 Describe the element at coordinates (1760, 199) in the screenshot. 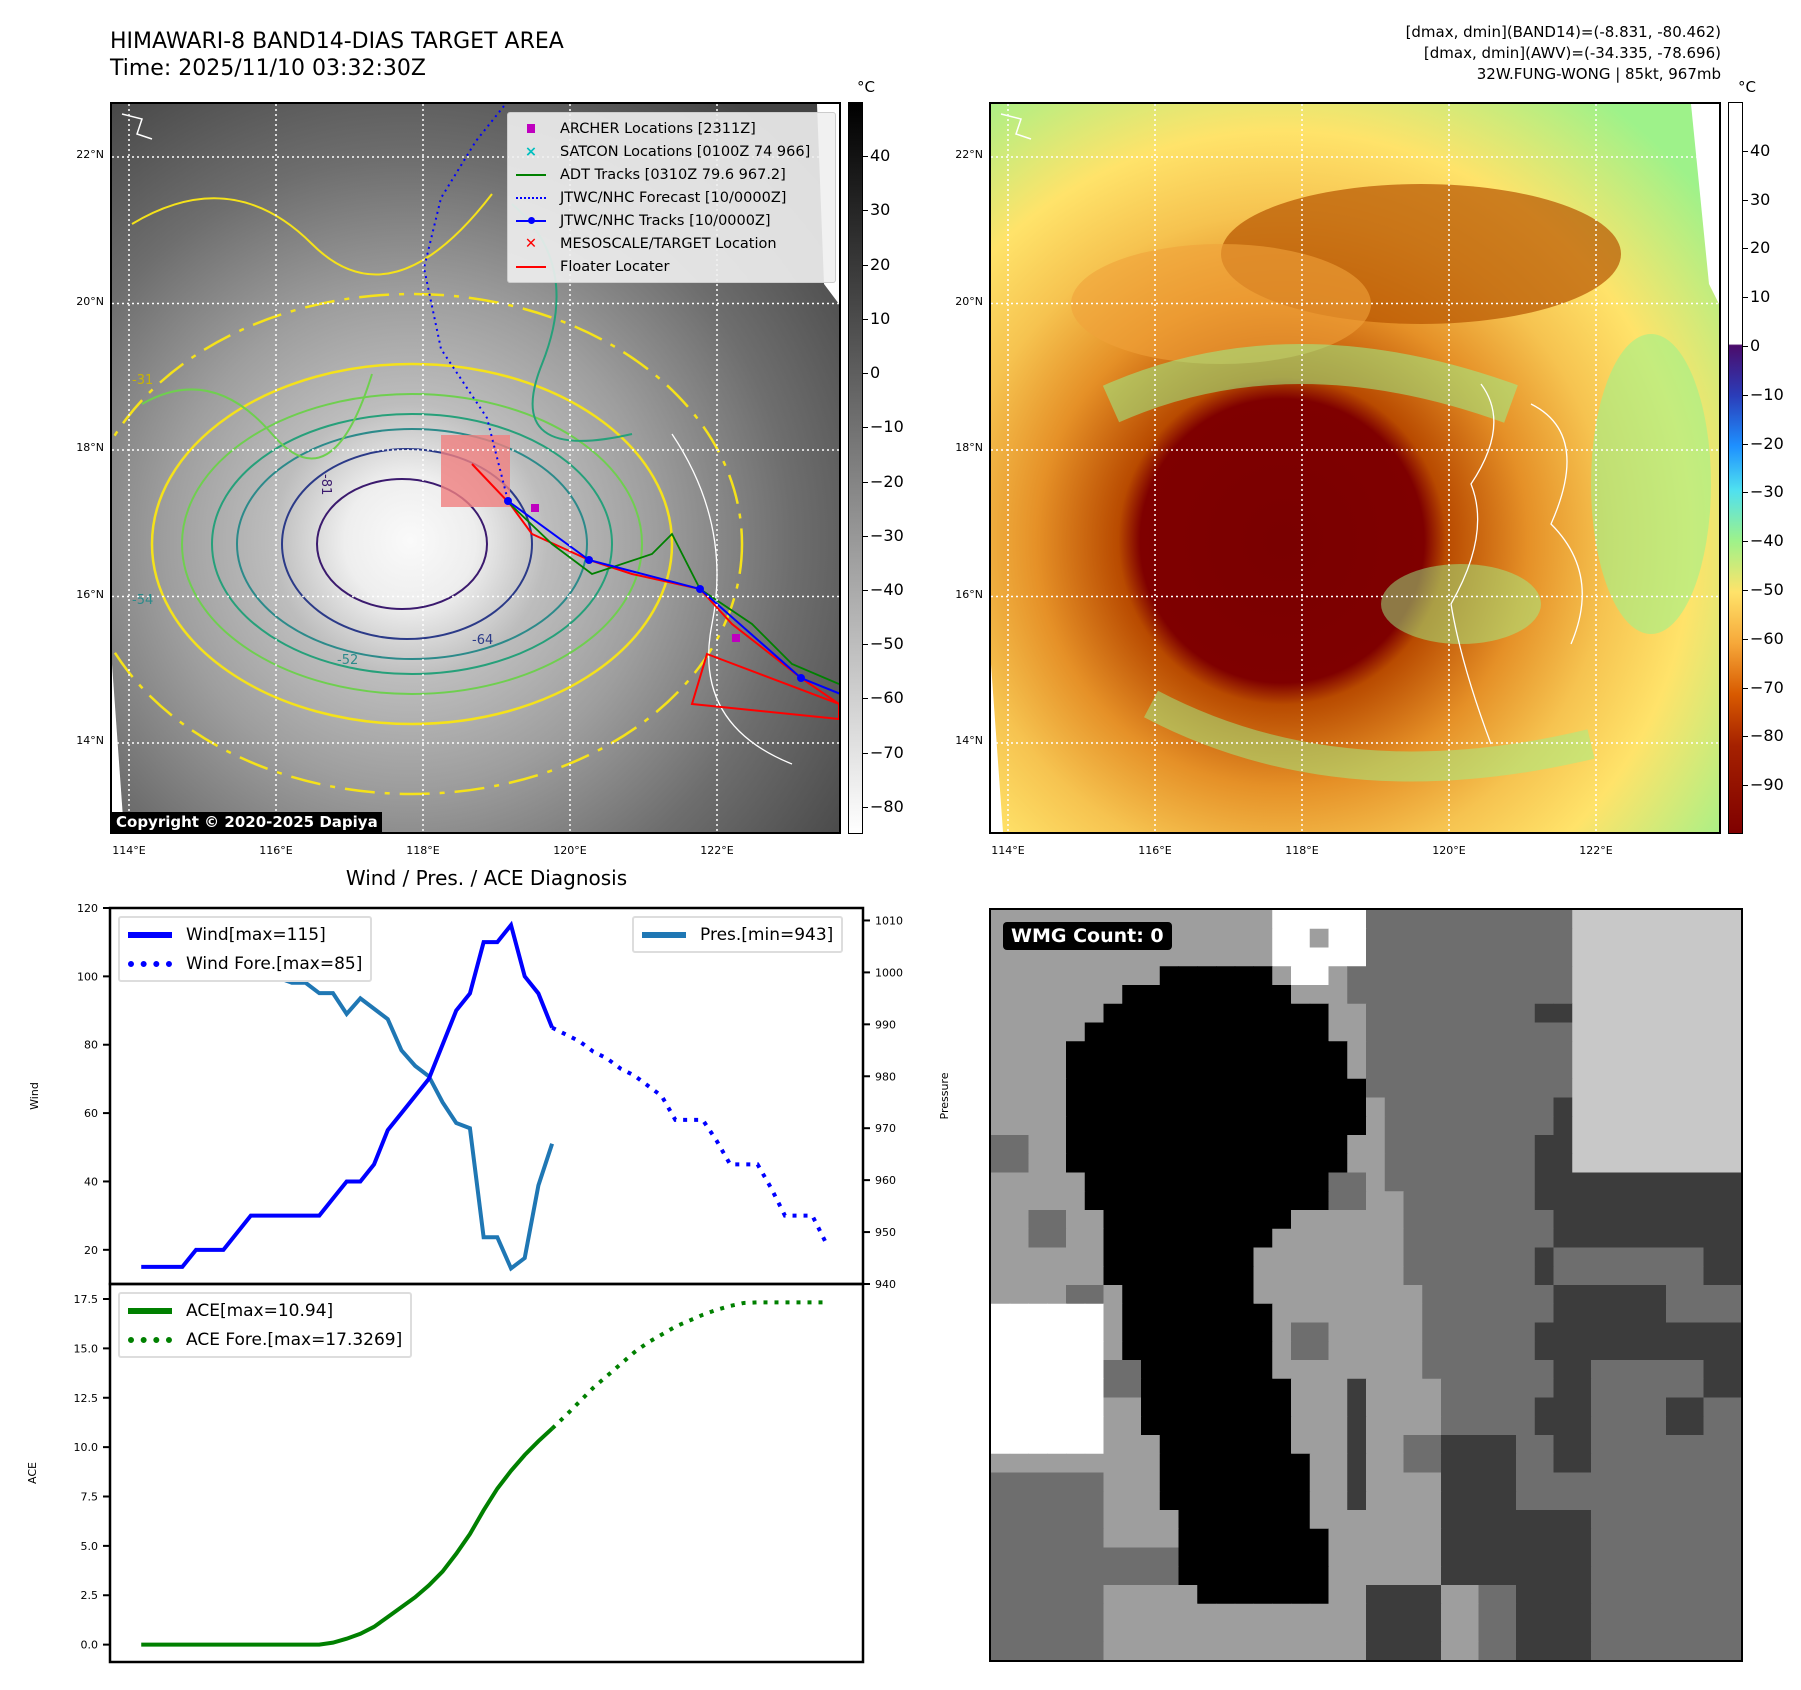

I see `colorbar-tick-label: 30` at that location.